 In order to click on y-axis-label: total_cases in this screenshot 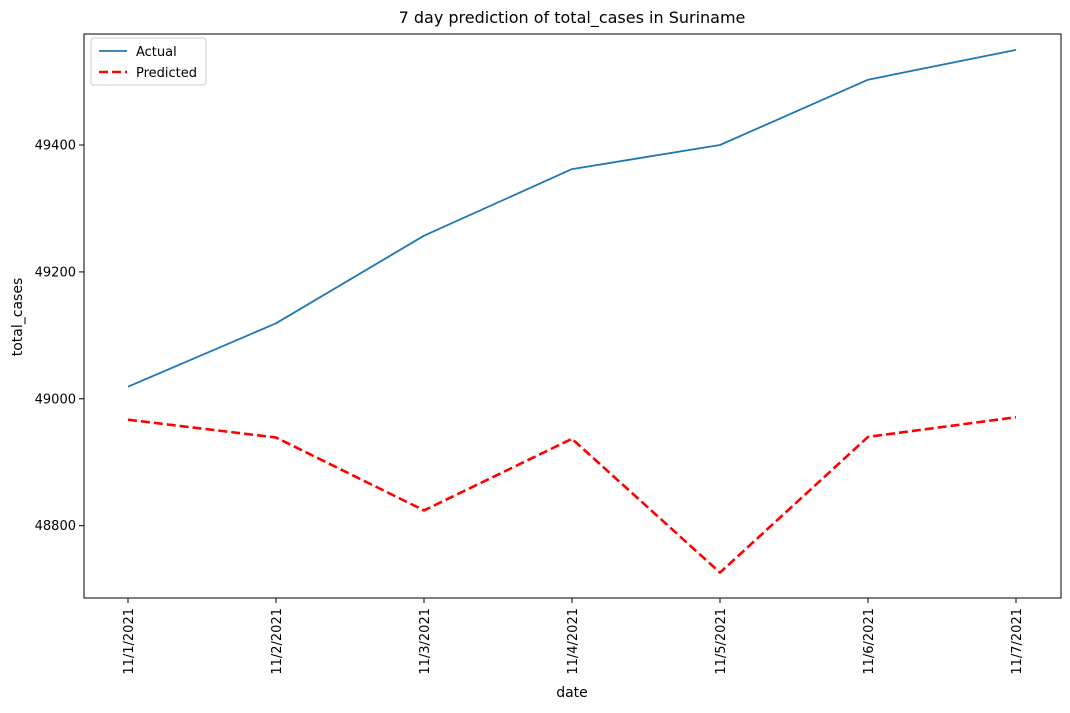, I will do `click(18, 317)`.